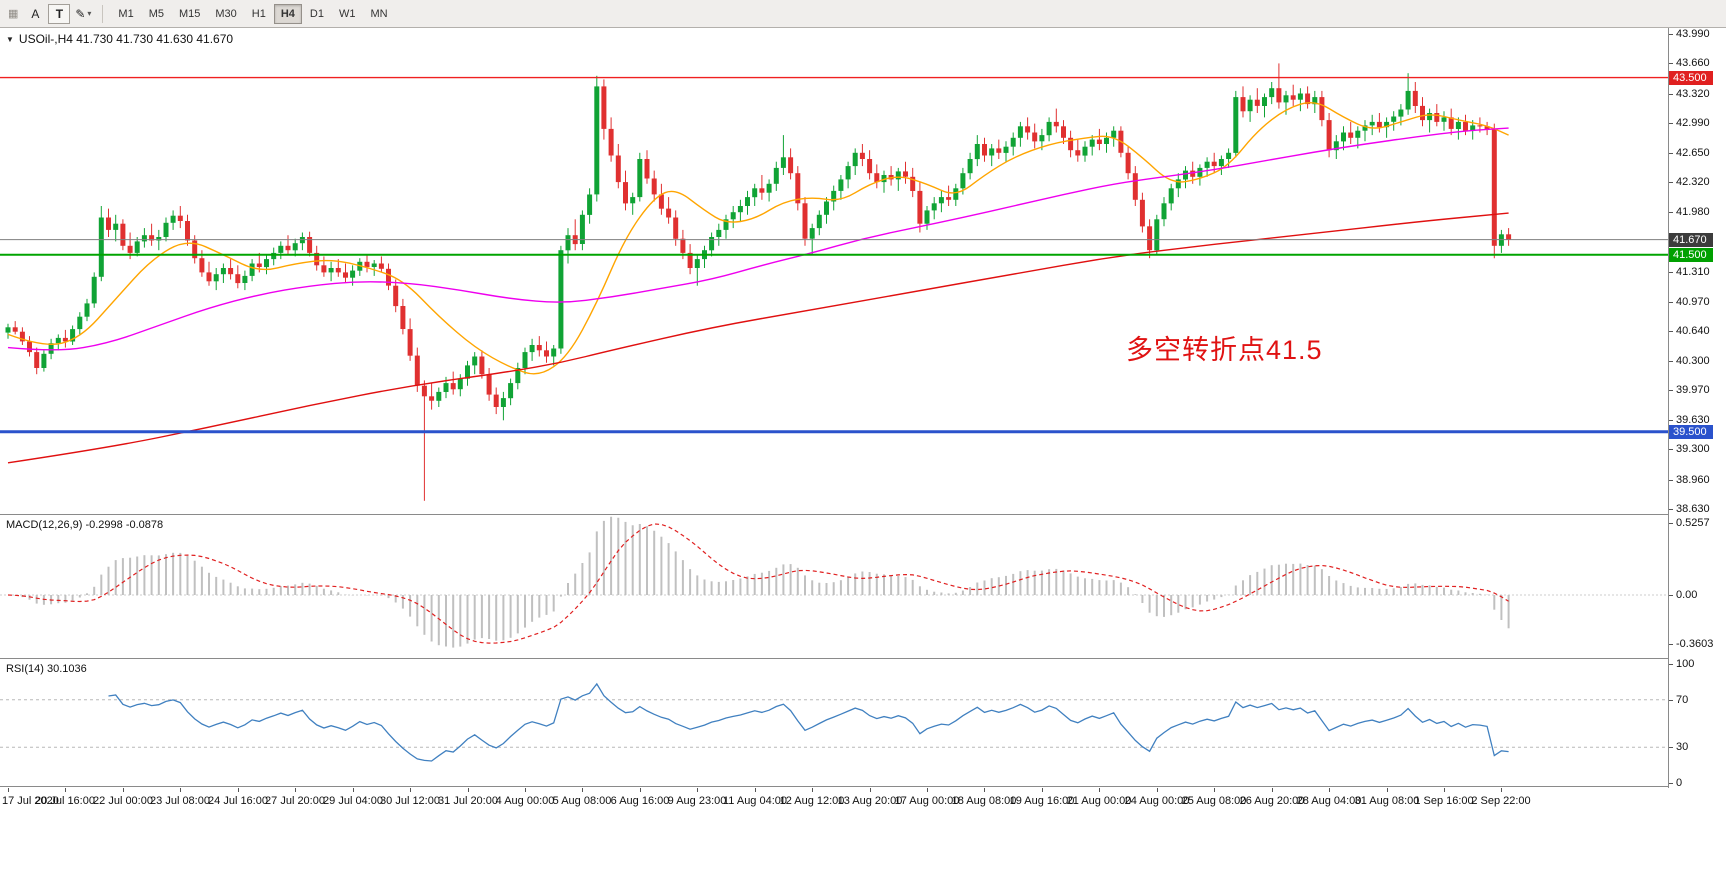  Describe the element at coordinates (1693, 272) in the screenshot. I see `price-axis-label: 41.310` at that location.